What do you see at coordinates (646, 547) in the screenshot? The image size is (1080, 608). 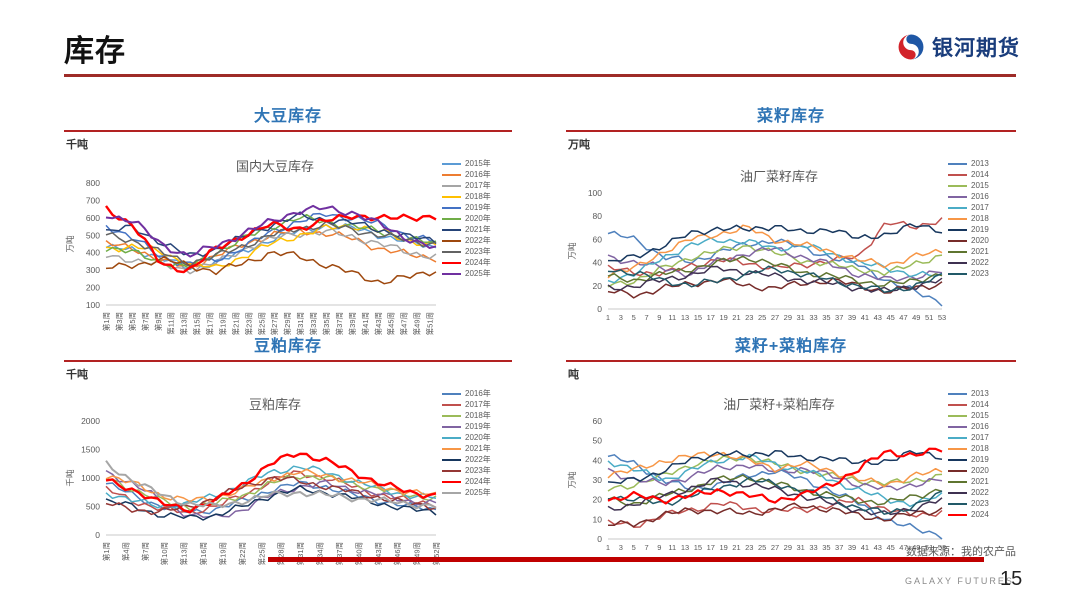 I see `svg-text: 7` at bounding box center [646, 547].